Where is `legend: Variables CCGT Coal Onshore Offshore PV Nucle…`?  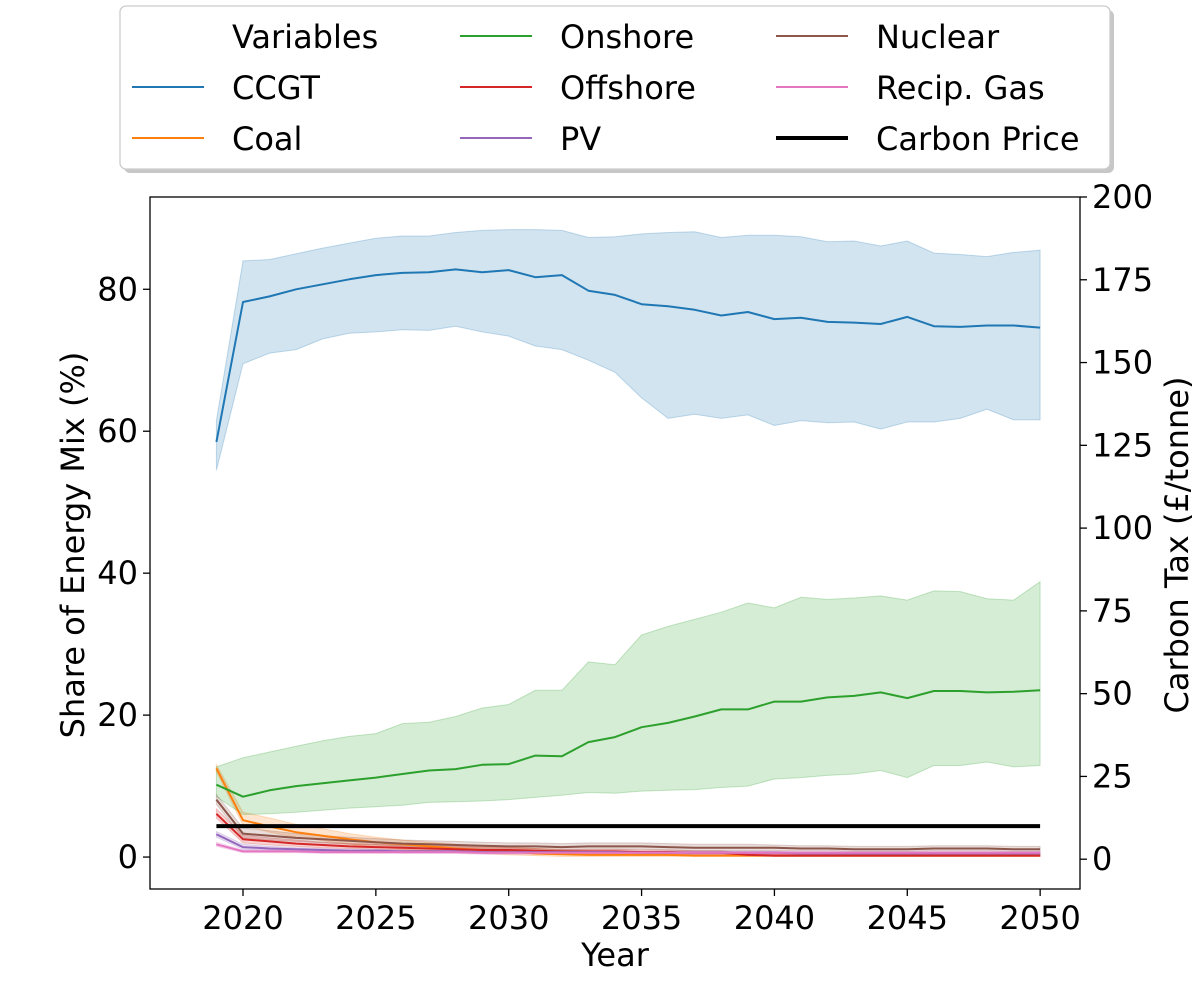 legend: Variables CCGT Coal Onshore Offshore PV Nucle… is located at coordinates (616, 89).